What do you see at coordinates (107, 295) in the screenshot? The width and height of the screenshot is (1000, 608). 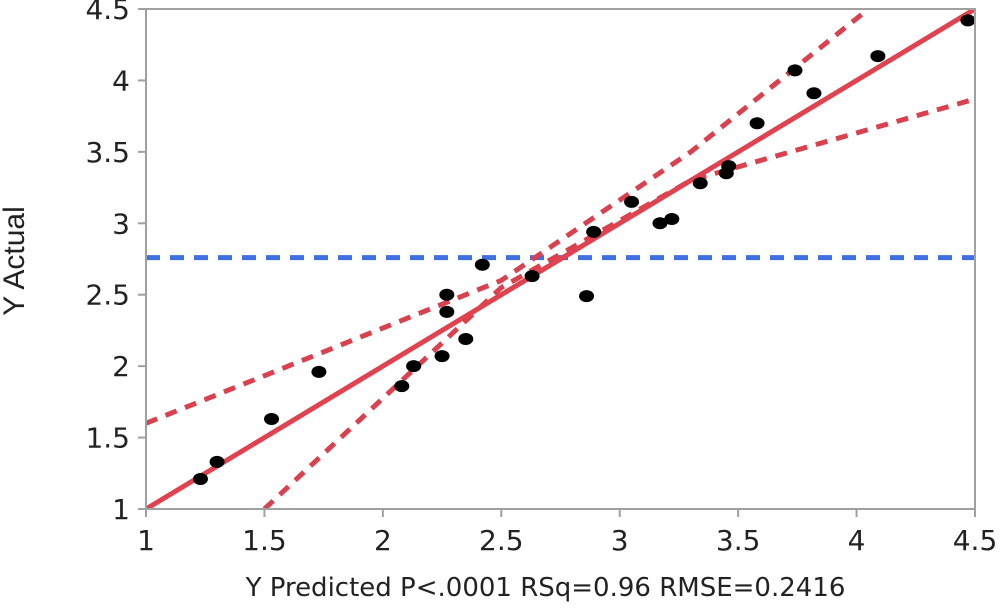 I see `y-tick-label: 2.5` at bounding box center [107, 295].